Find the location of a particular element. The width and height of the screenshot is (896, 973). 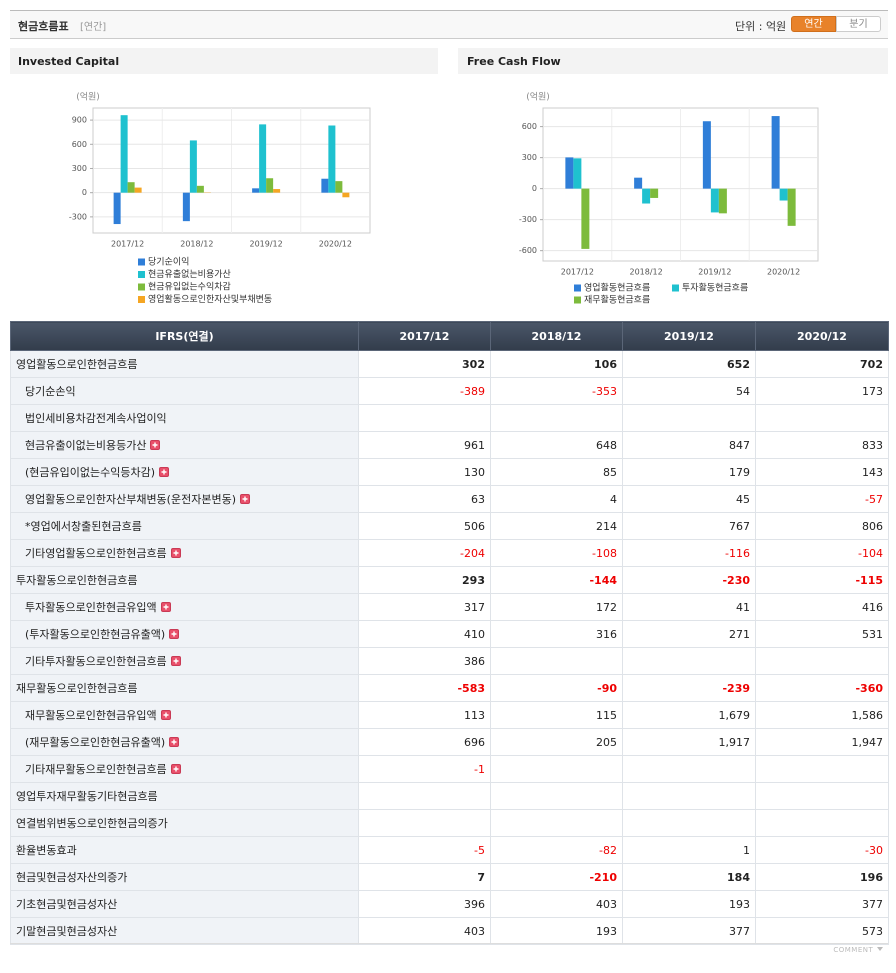

value: 271 is located at coordinates (739, 634).